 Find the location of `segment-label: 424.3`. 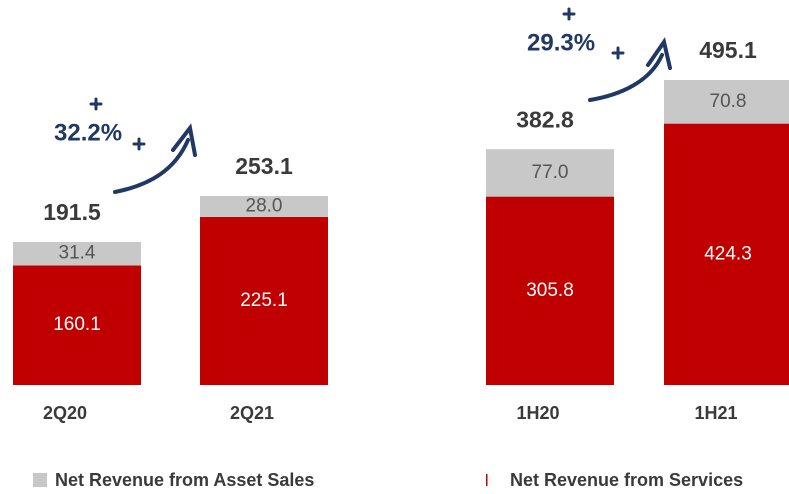

segment-label: 424.3 is located at coordinates (728, 253).